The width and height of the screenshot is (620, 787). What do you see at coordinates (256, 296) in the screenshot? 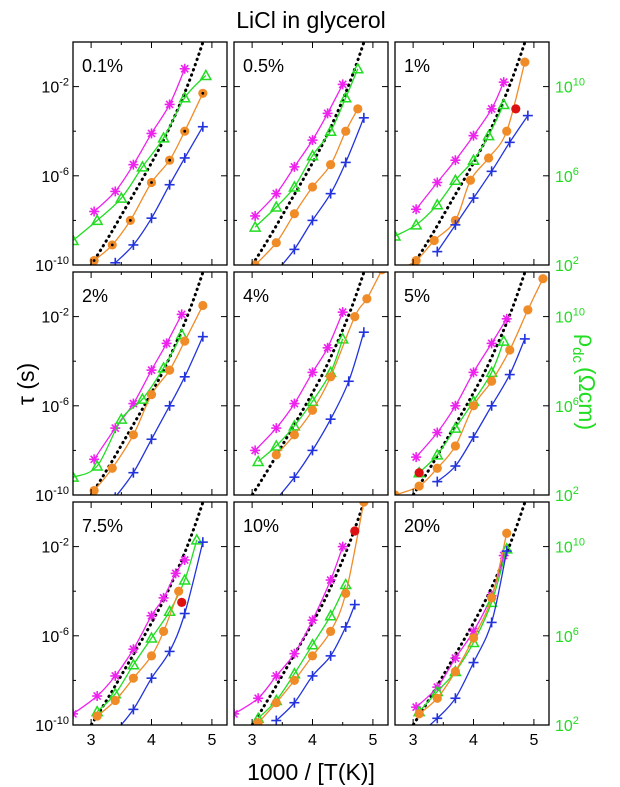
I see `panel-concentration-label: 4%` at bounding box center [256, 296].